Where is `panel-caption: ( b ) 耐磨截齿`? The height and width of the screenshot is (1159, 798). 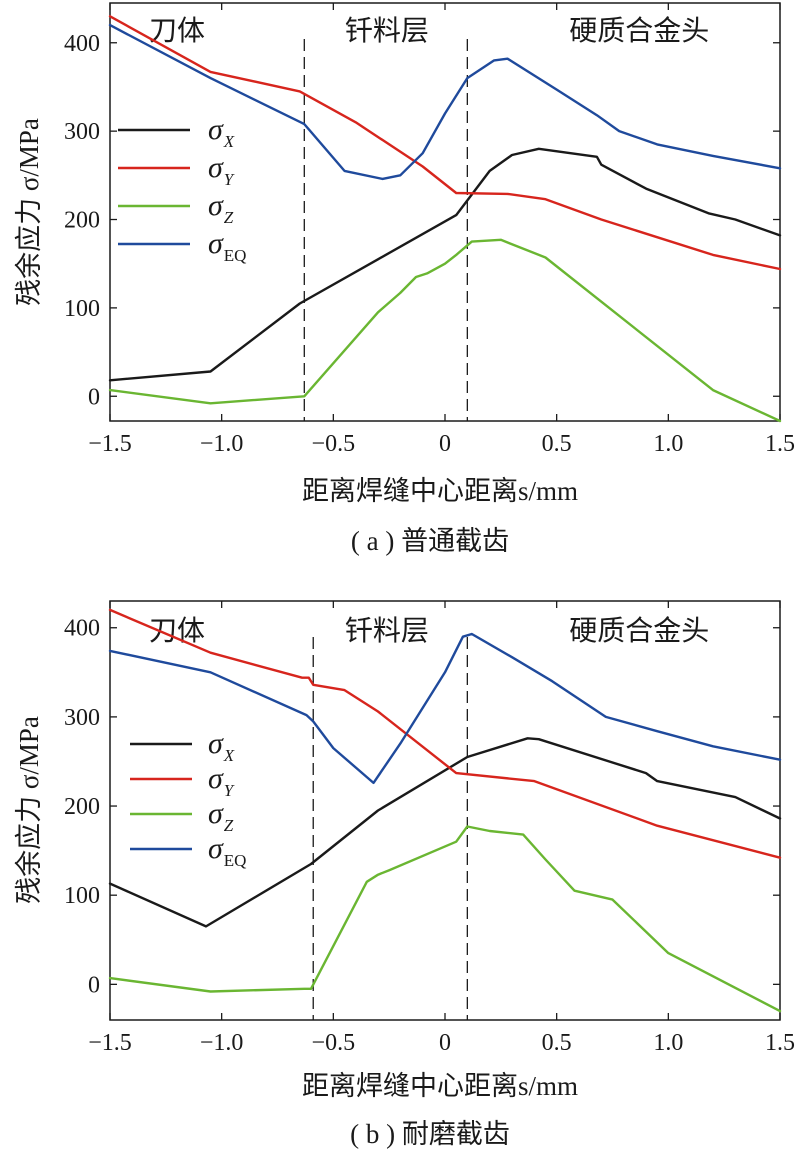 panel-caption: ( b ) 耐磨截齿 is located at coordinates (430, 1134).